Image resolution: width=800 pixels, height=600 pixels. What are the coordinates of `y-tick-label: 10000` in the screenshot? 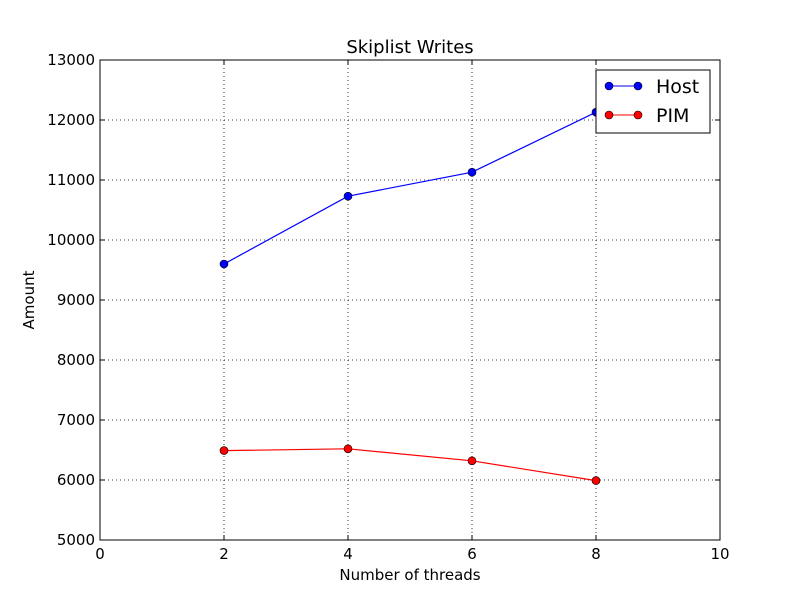 It's located at (71, 240).